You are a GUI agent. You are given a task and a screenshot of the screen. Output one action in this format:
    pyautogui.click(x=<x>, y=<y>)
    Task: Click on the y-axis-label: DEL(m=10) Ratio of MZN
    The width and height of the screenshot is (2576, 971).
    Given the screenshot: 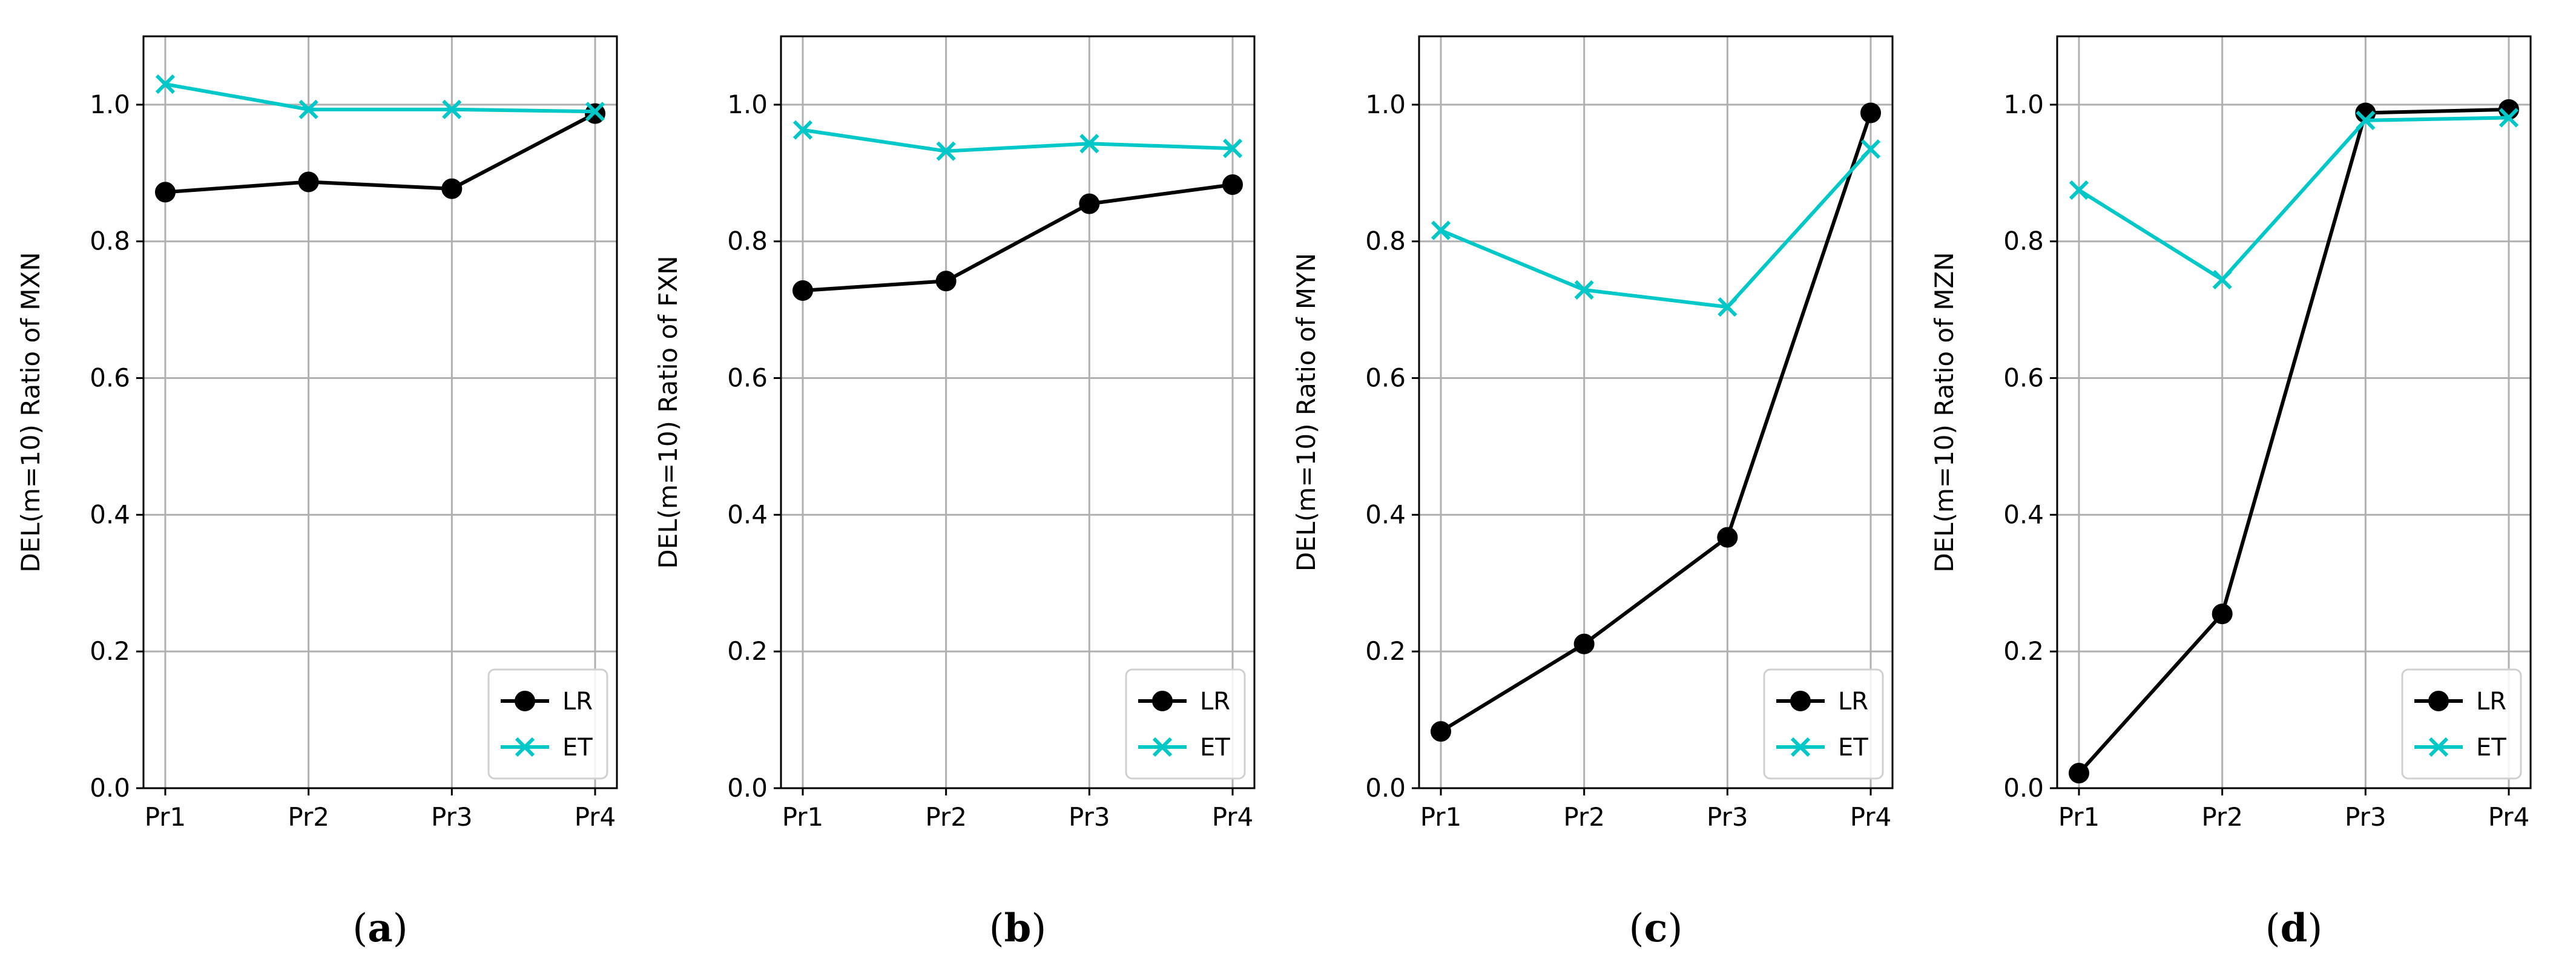 What is the action you would take?
    pyautogui.click(x=1944, y=412)
    